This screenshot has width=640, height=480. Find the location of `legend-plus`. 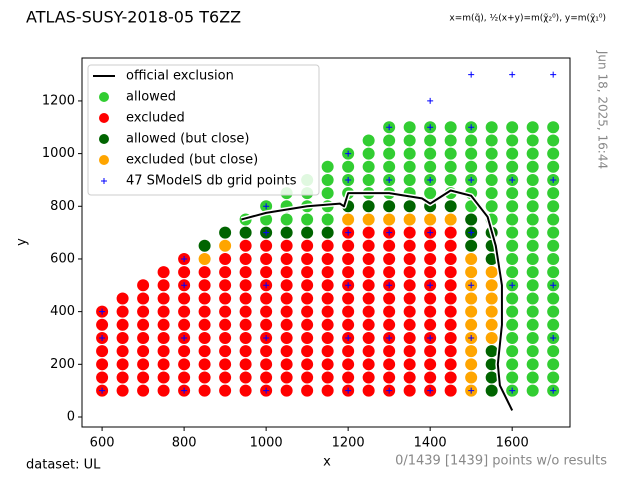

legend-plus is located at coordinates (104, 181).